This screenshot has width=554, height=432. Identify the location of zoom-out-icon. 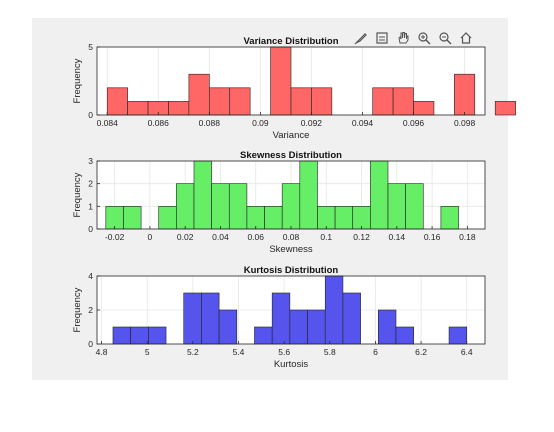
(445, 38).